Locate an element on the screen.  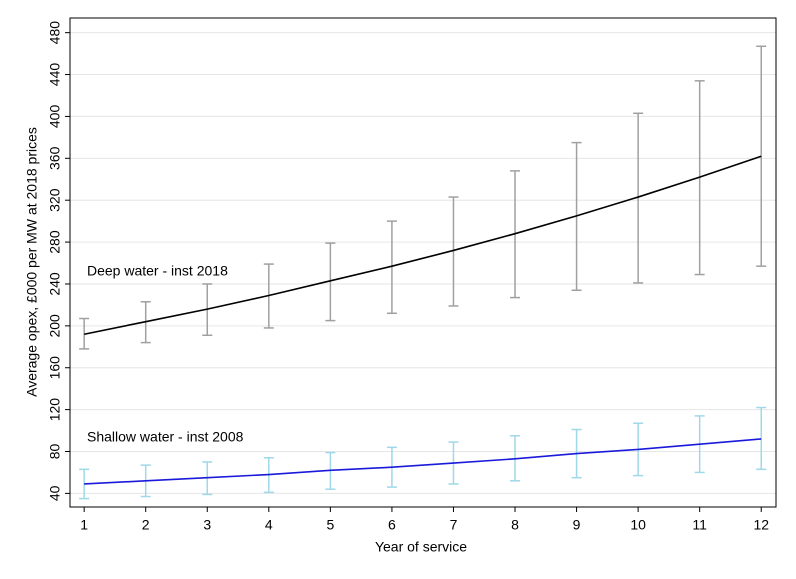
x-tick-label: 5 is located at coordinates (330, 525).